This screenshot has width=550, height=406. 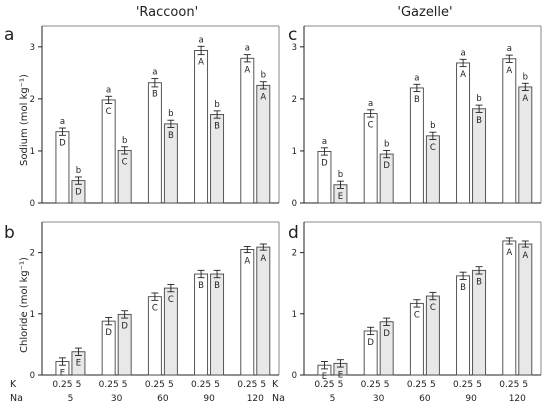 I want to click on panel-letter-c: c, so click(x=292, y=35).